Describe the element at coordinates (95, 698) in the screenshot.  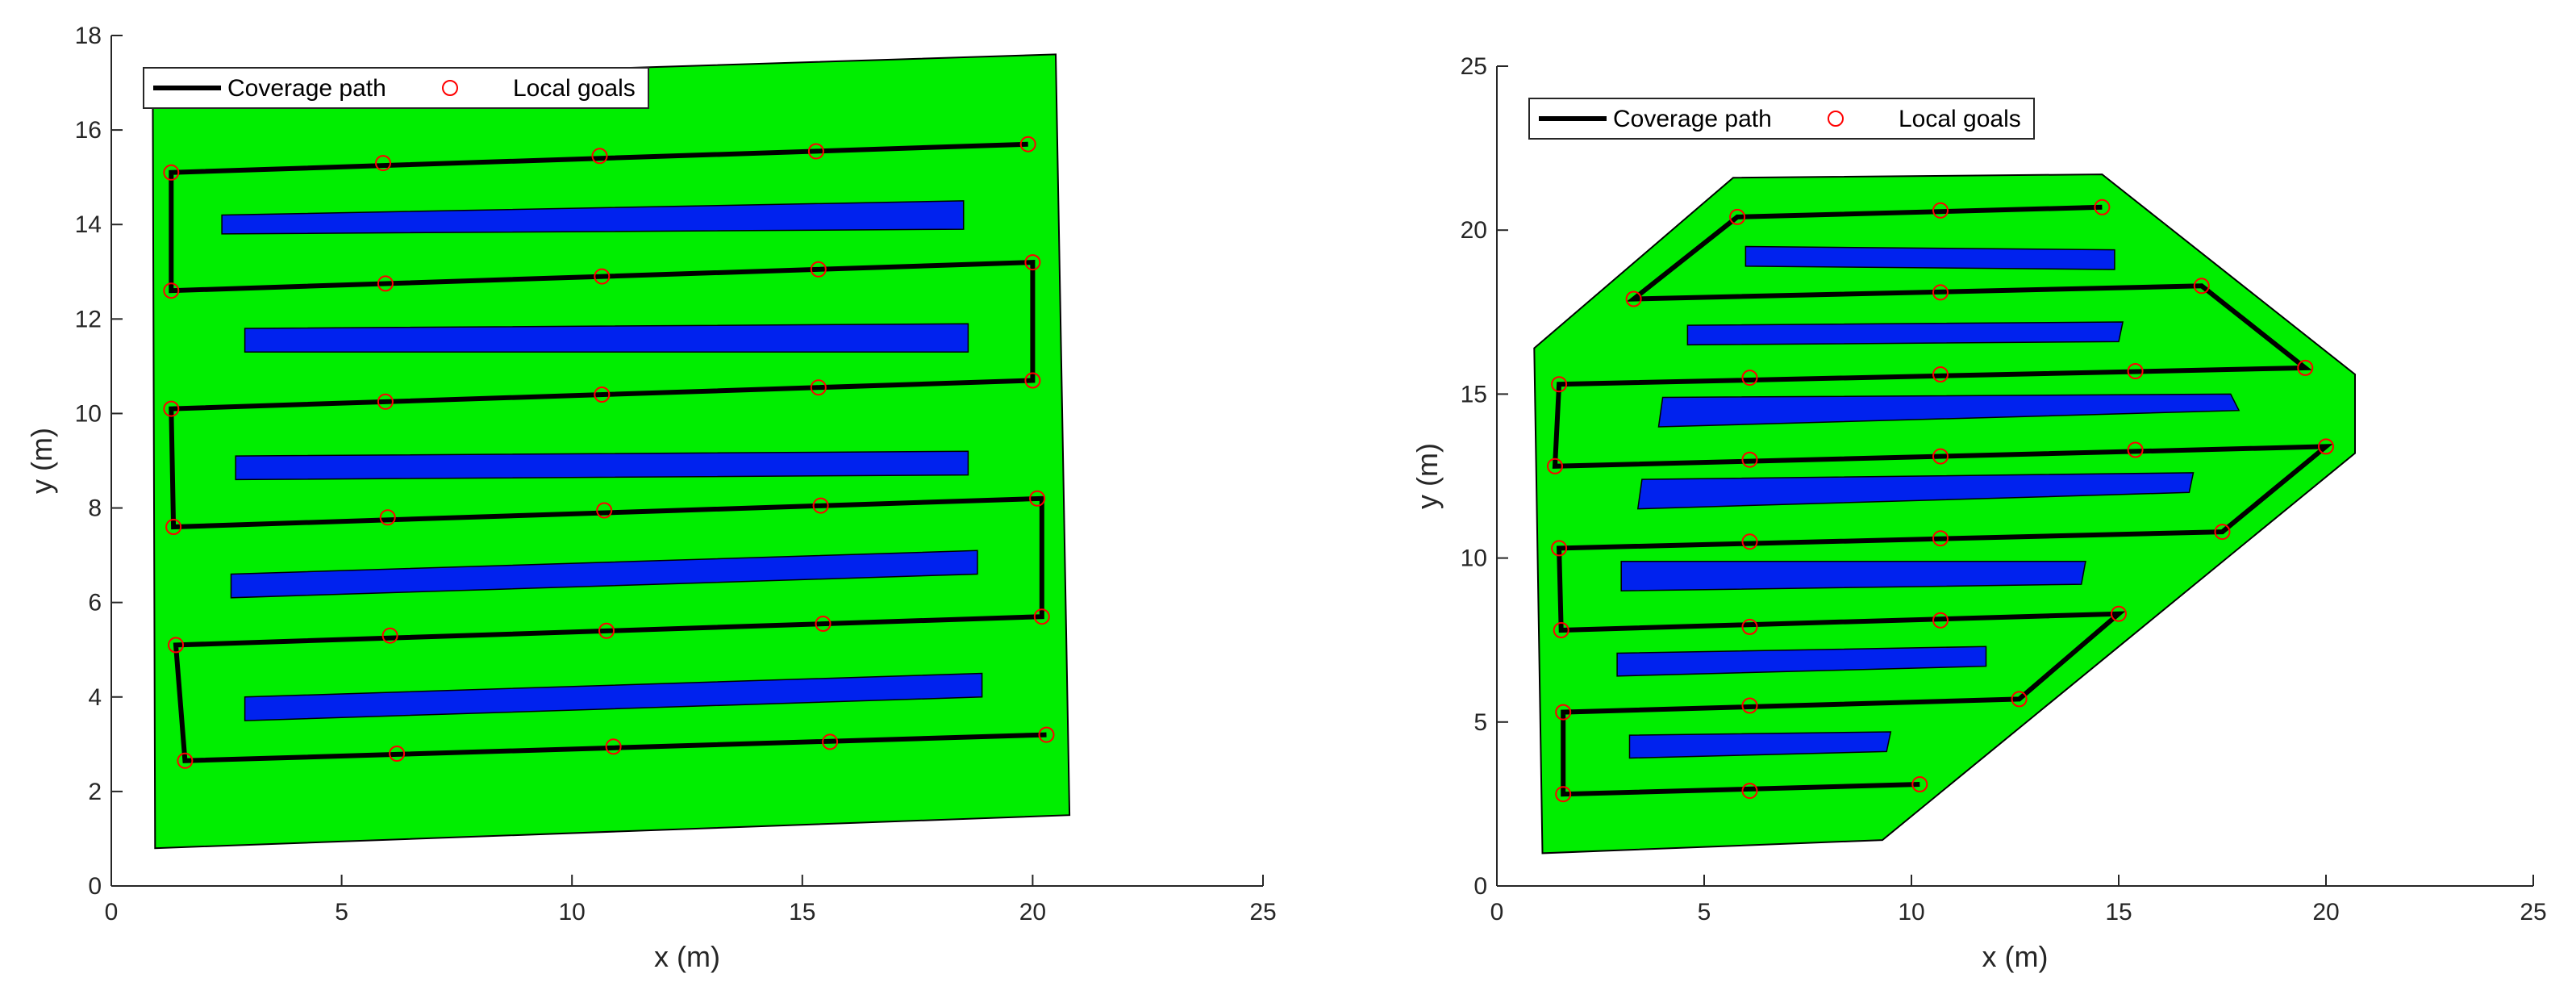
I see `y-tick-label: 4` at that location.